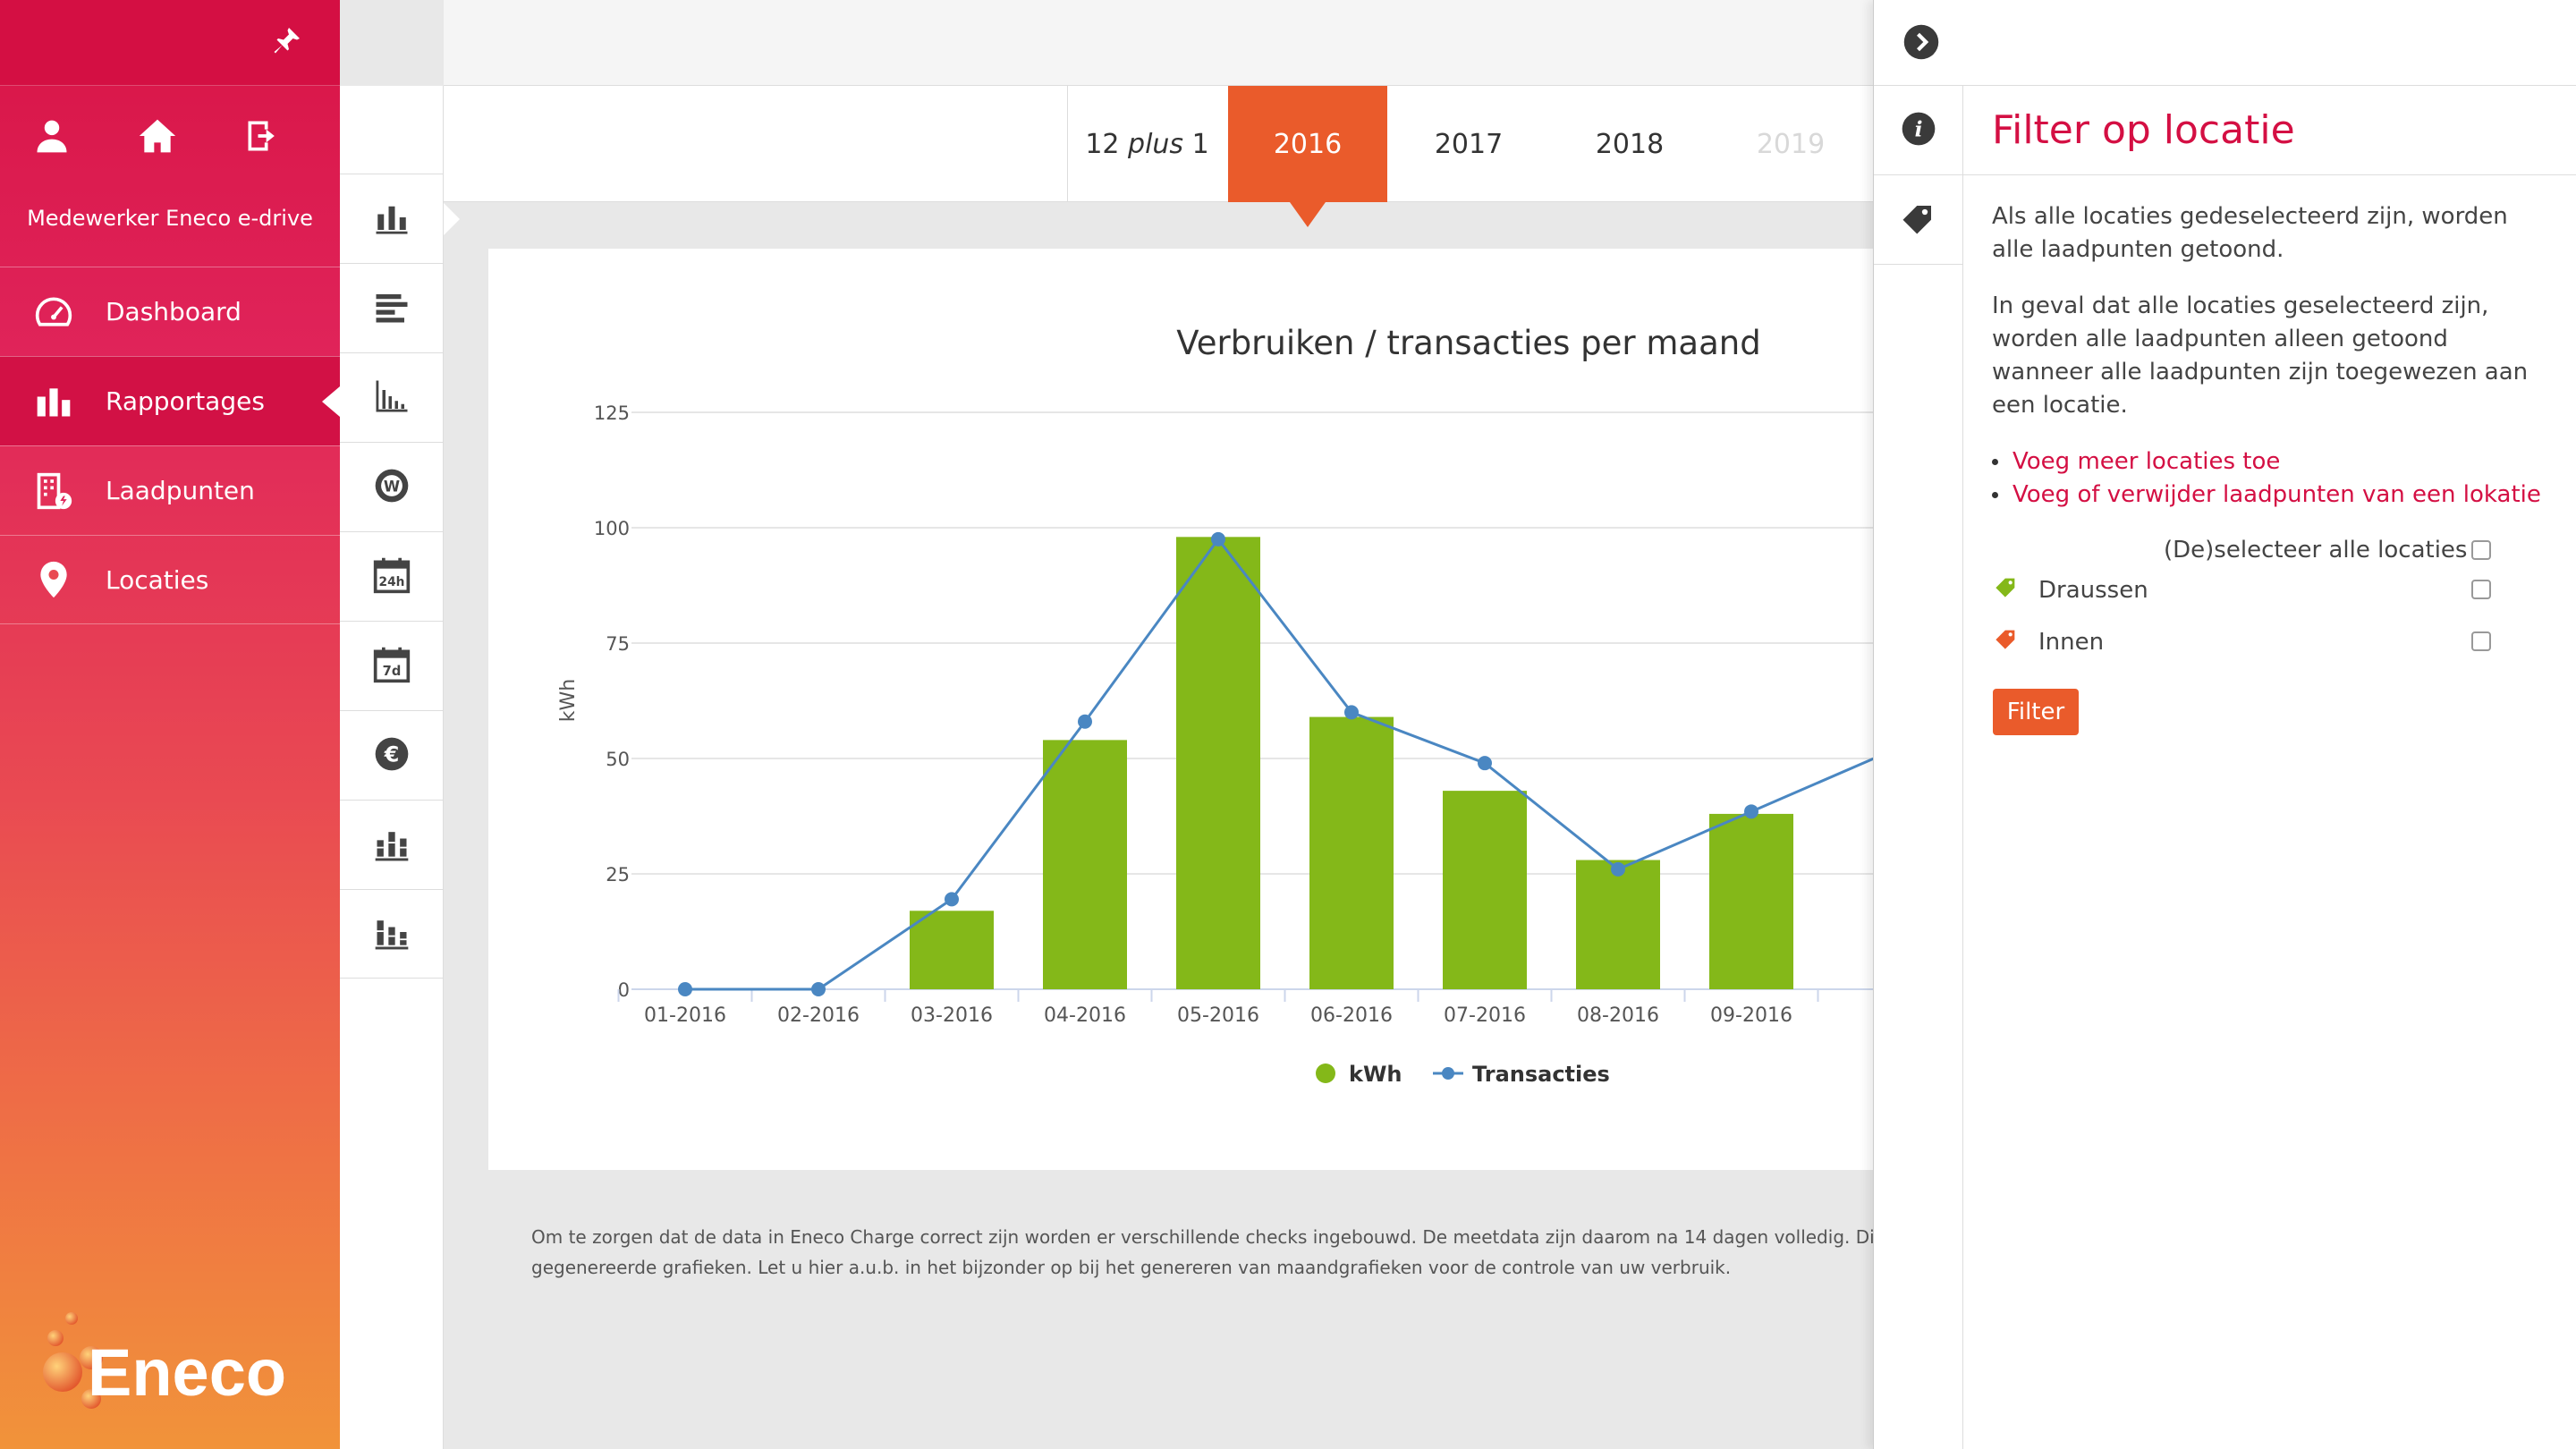  I want to click on nav-item-dashboard: Dashboard, so click(170, 311).